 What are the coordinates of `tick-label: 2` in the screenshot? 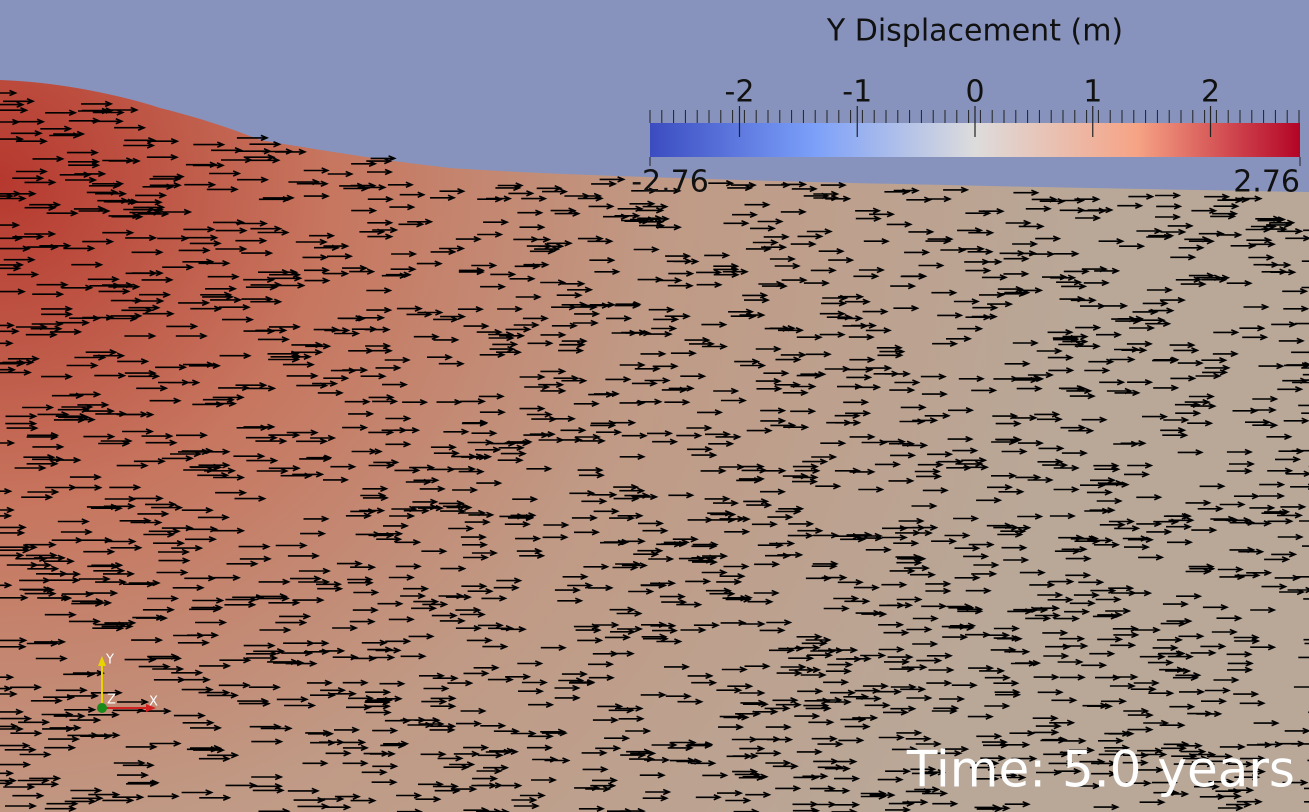 It's located at (1210, 92).